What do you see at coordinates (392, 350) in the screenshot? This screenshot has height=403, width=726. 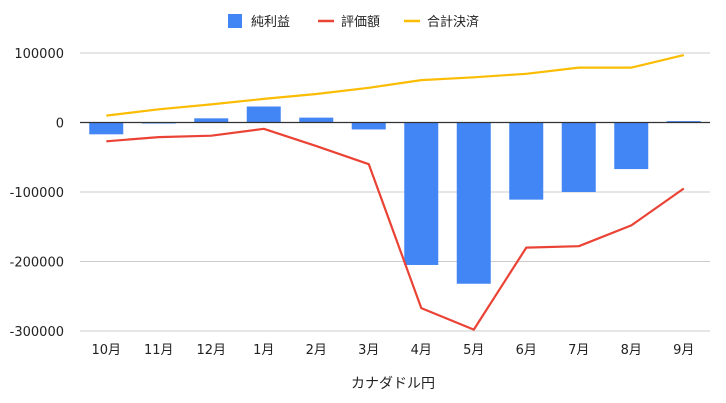 I see `x-axis-tick-labels: 10月 11月 12月 1月 2月 3月 4月 5月 6月 7月 8月 9月` at bounding box center [392, 350].